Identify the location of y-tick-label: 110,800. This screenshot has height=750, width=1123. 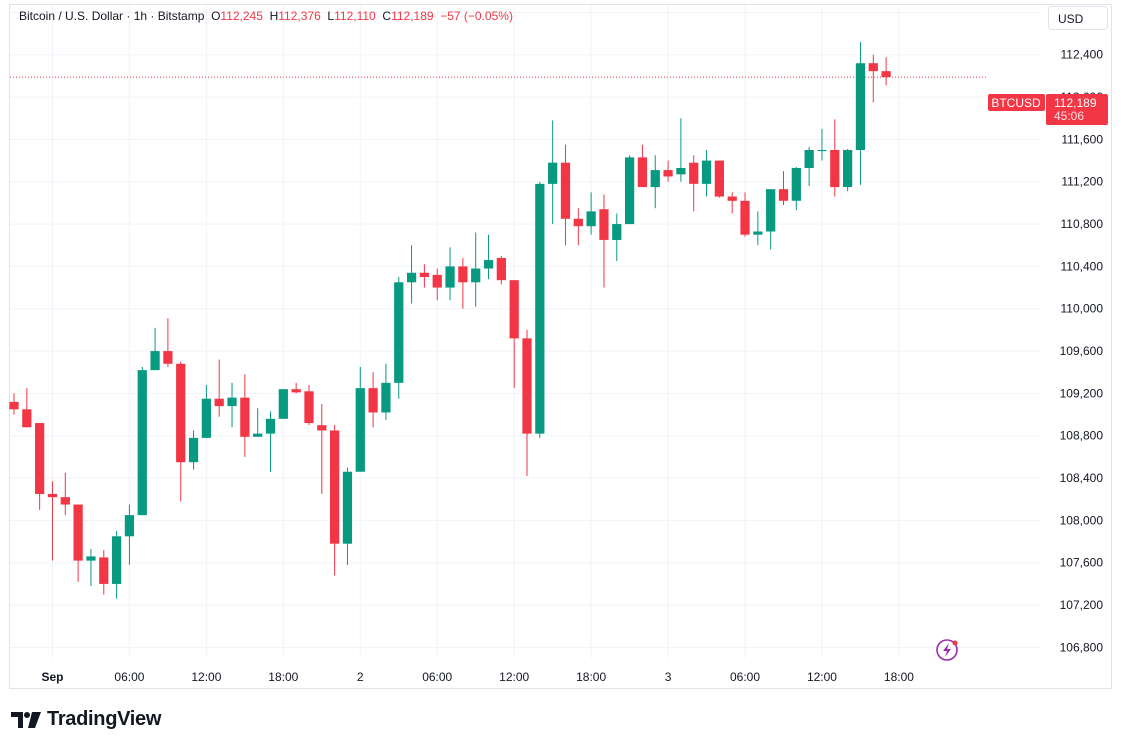
(1082, 224).